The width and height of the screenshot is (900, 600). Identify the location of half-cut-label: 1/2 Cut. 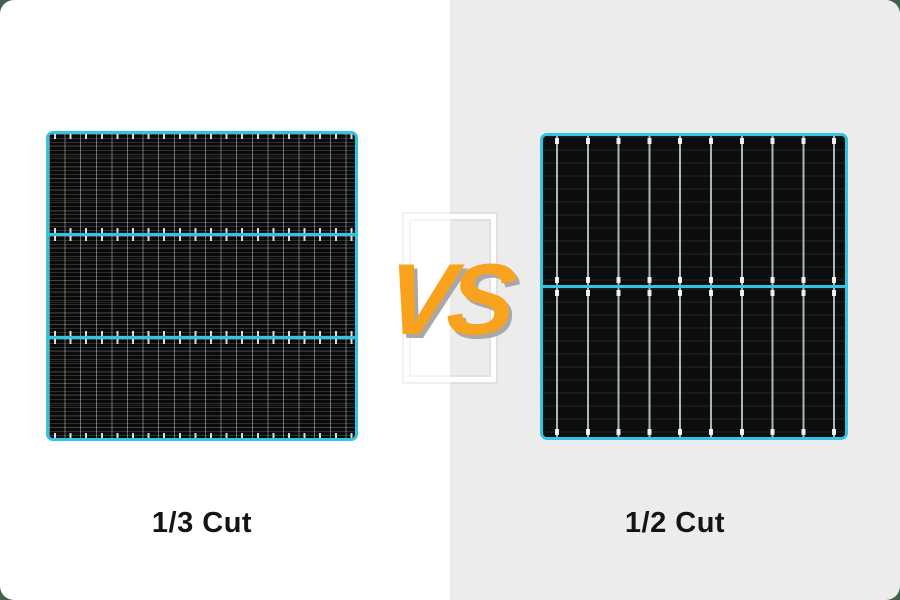
(675, 523).